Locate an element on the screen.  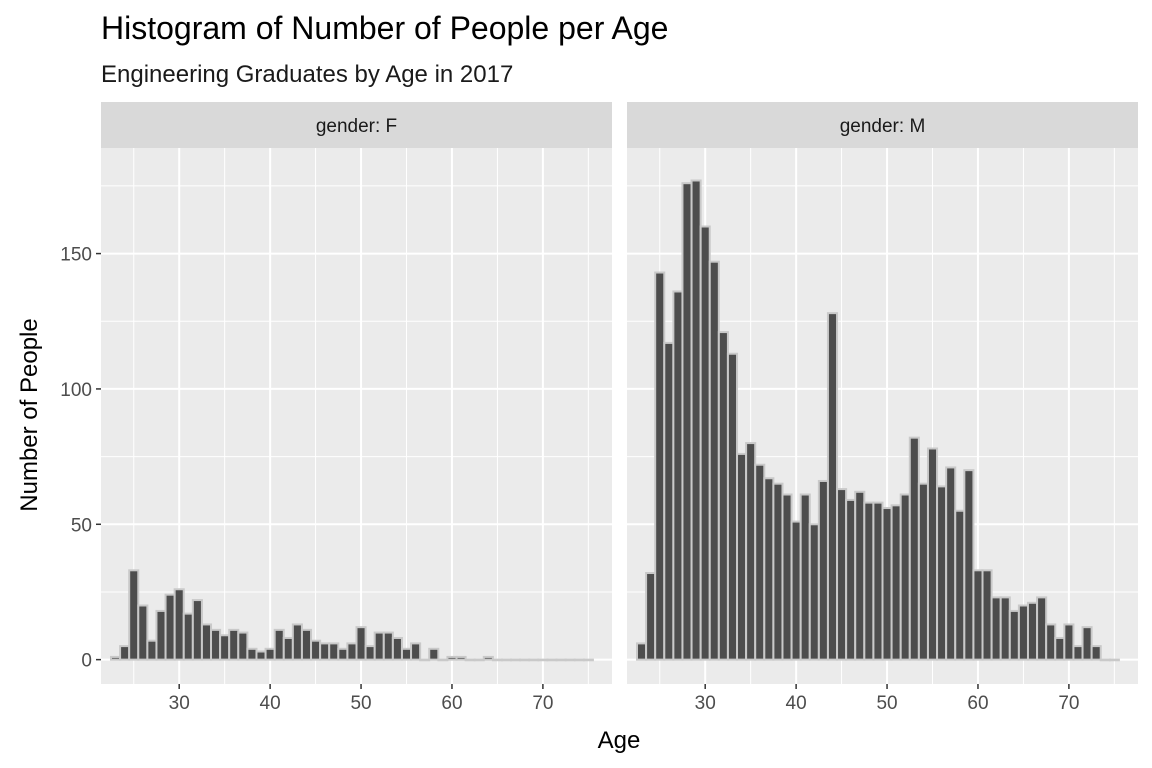
y-tick-label: 150 is located at coordinates (76, 255).